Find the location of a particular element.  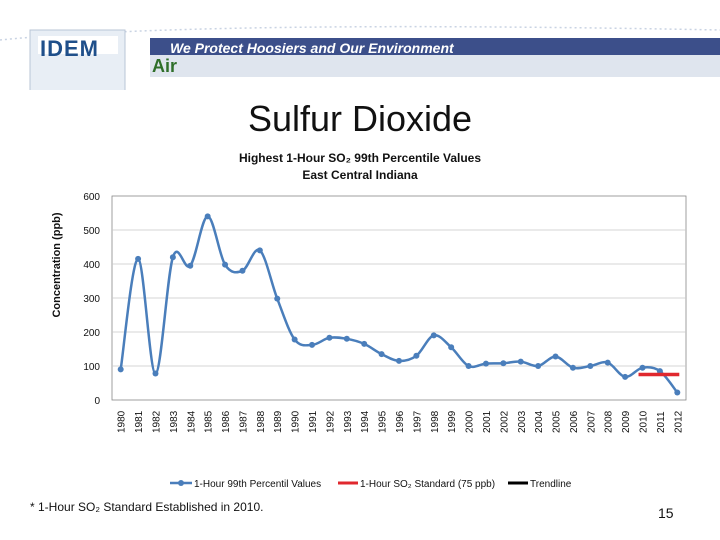

legend-label-standard: 1-Hour SO₂ Standard (75 ppb) is located at coordinates (427, 484).